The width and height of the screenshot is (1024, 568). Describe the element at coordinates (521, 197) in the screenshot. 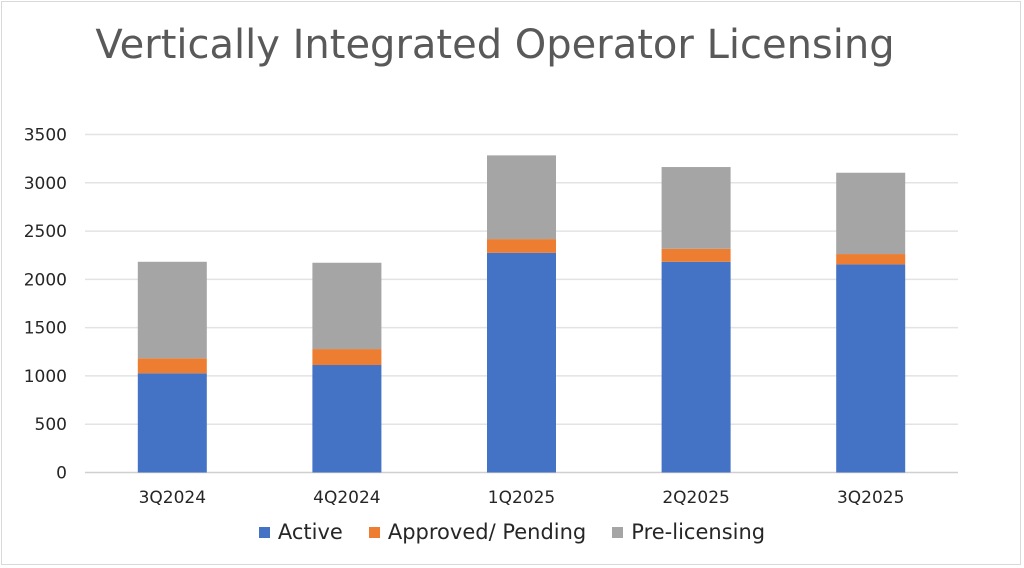

I see `bar-pre-licensing-1Q2025` at that location.